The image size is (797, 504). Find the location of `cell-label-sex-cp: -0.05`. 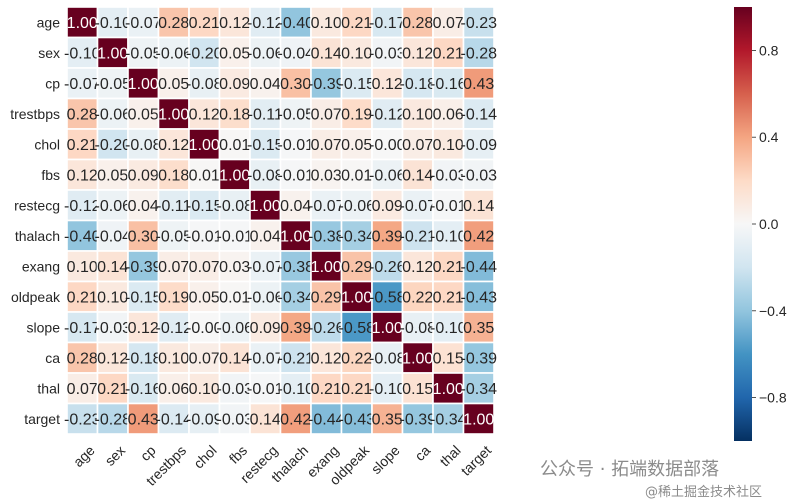

cell-label-sex-cp: -0.05 is located at coordinates (143, 53).